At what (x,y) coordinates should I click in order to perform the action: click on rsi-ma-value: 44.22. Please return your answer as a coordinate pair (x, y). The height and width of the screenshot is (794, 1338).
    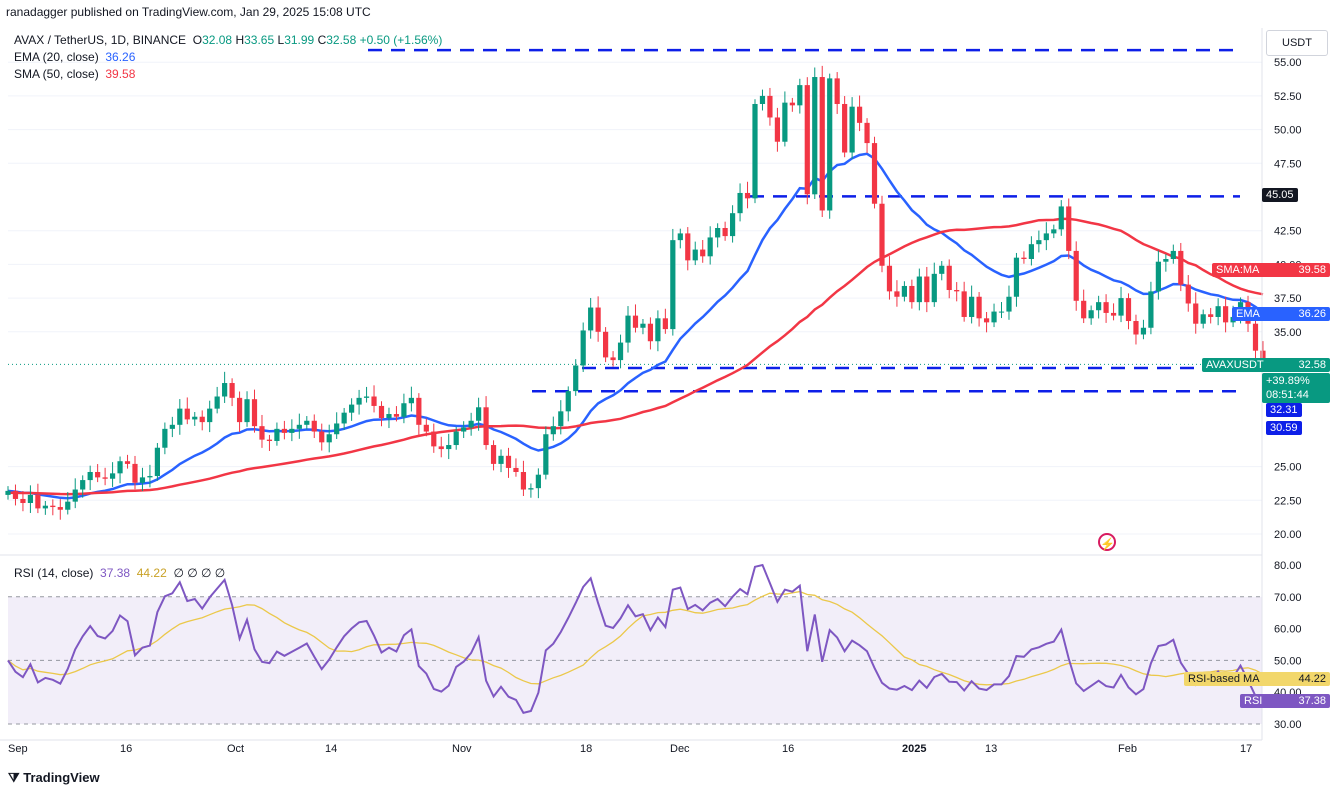
    Looking at the image, I should click on (151, 573).